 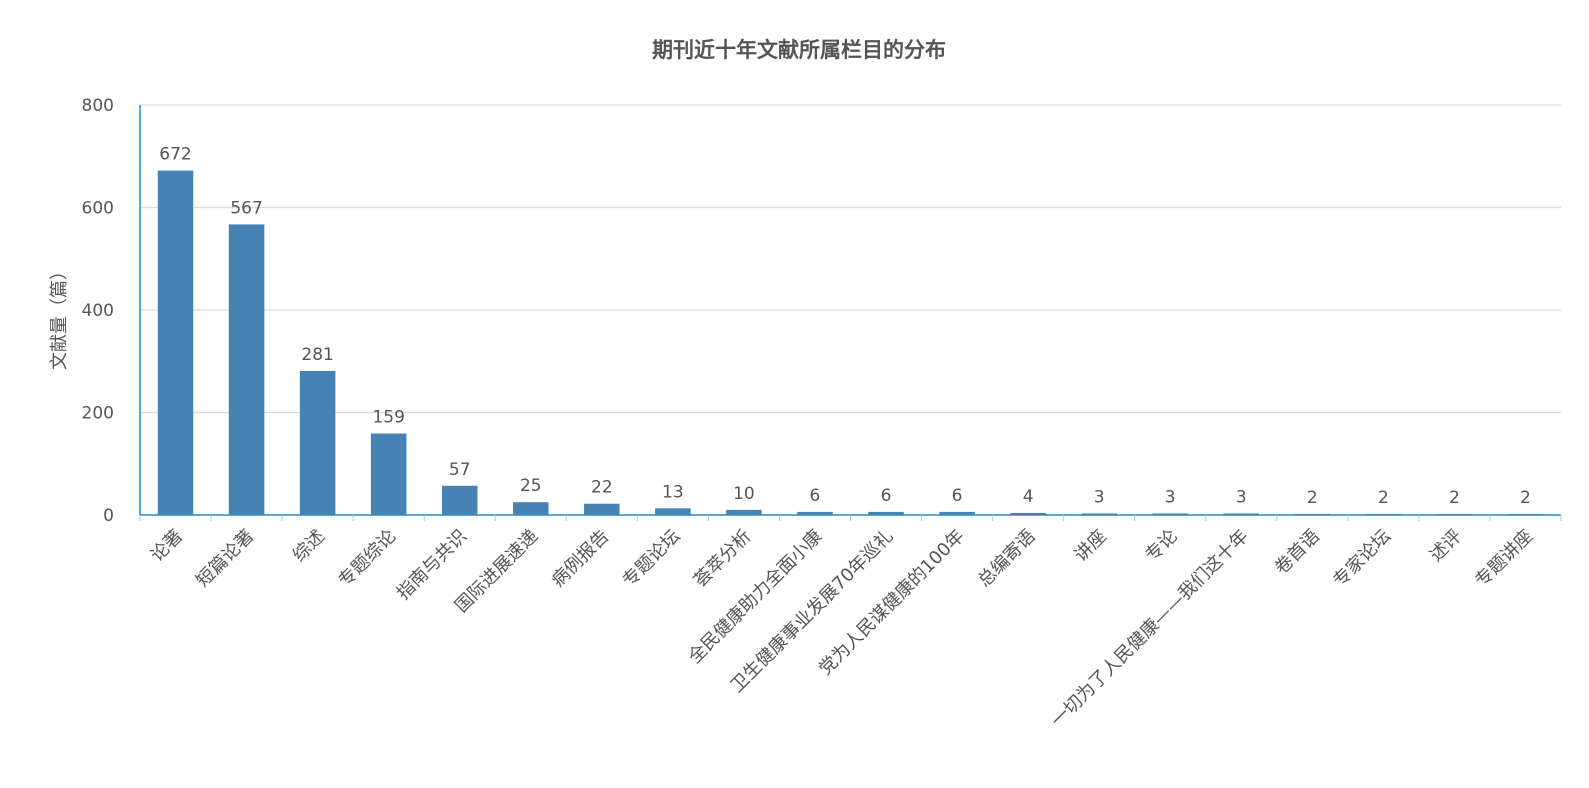 I want to click on data-label: 22, so click(x=602, y=488).